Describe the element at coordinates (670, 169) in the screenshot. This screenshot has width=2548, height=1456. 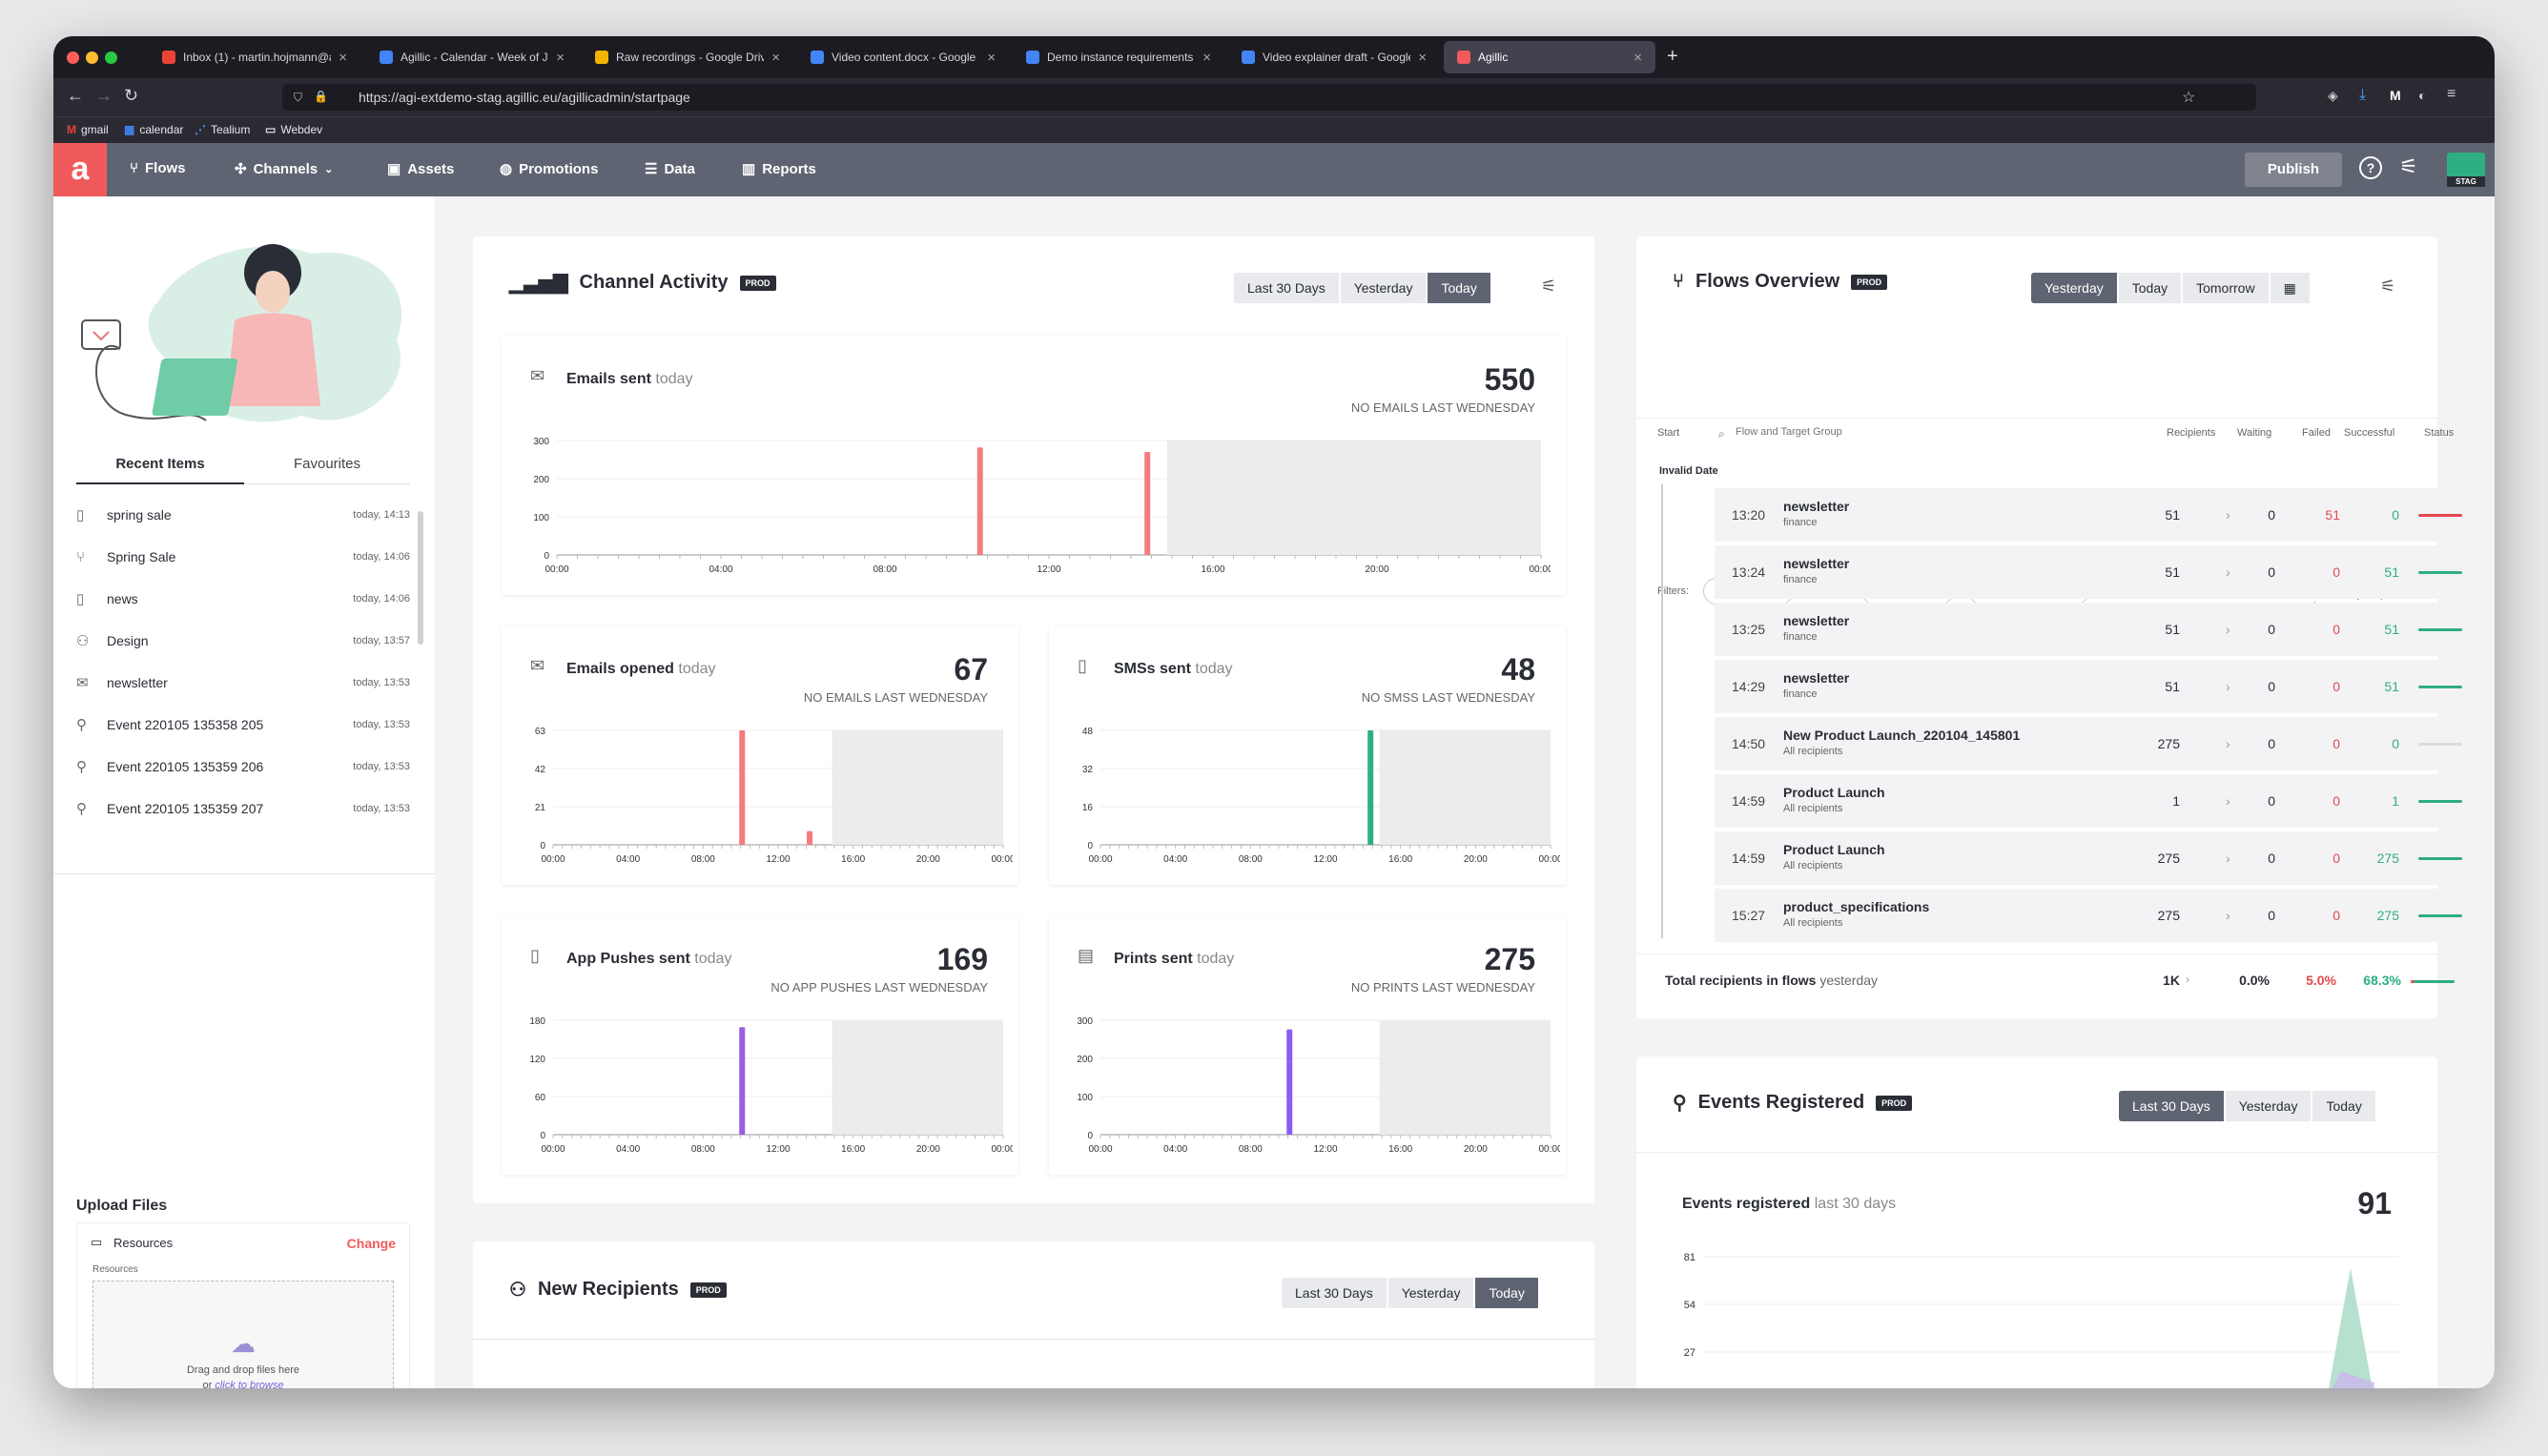
I see `menu-data: ☰ Data` at that location.